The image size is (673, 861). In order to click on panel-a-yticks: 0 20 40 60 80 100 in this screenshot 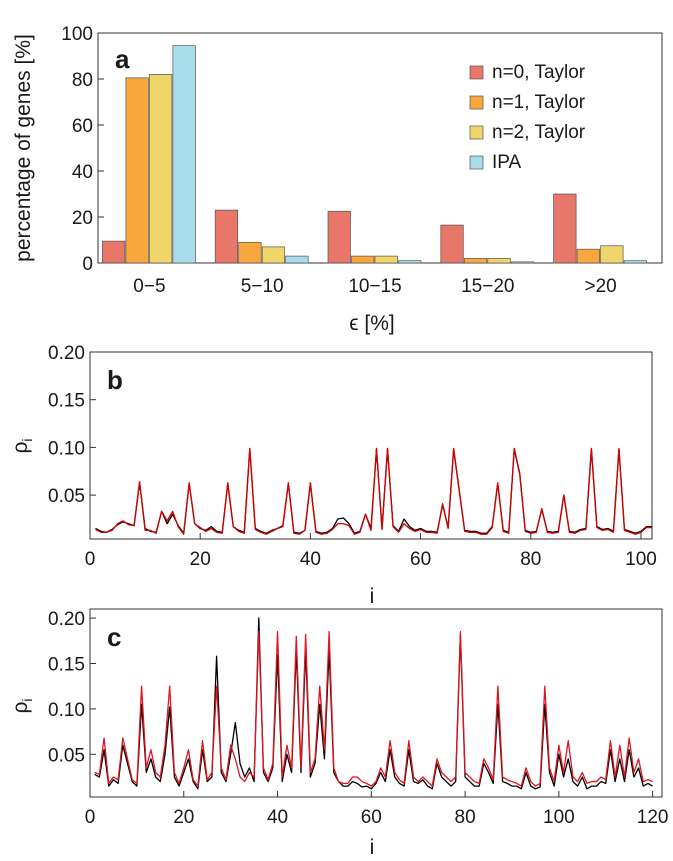, I will do `click(82, 149)`.